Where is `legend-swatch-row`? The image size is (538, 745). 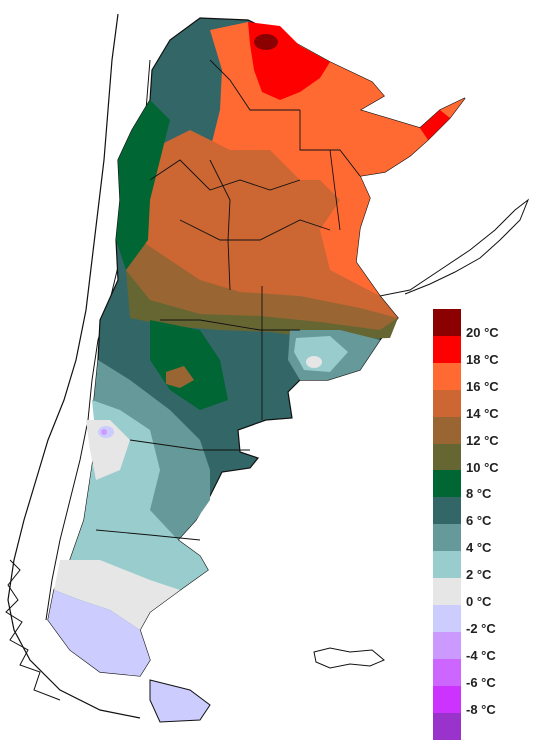 legend-swatch-row is located at coordinates (483, 726).